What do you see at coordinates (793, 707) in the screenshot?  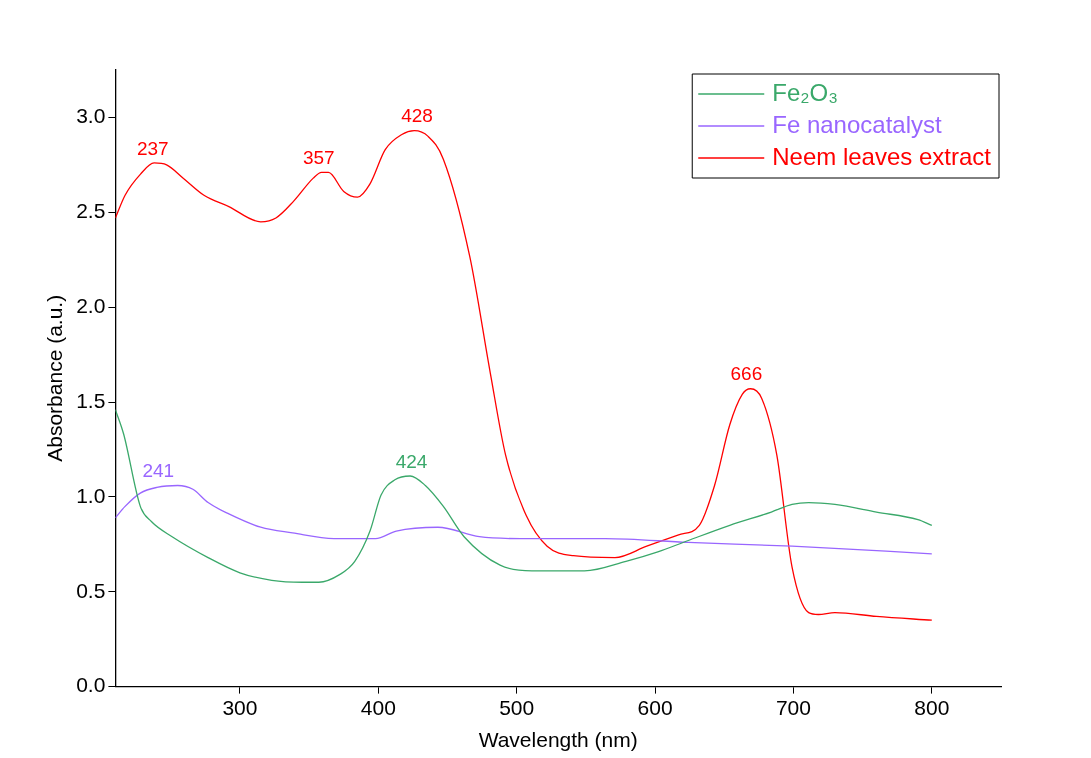 I see `x-tick-label: 700` at bounding box center [793, 707].